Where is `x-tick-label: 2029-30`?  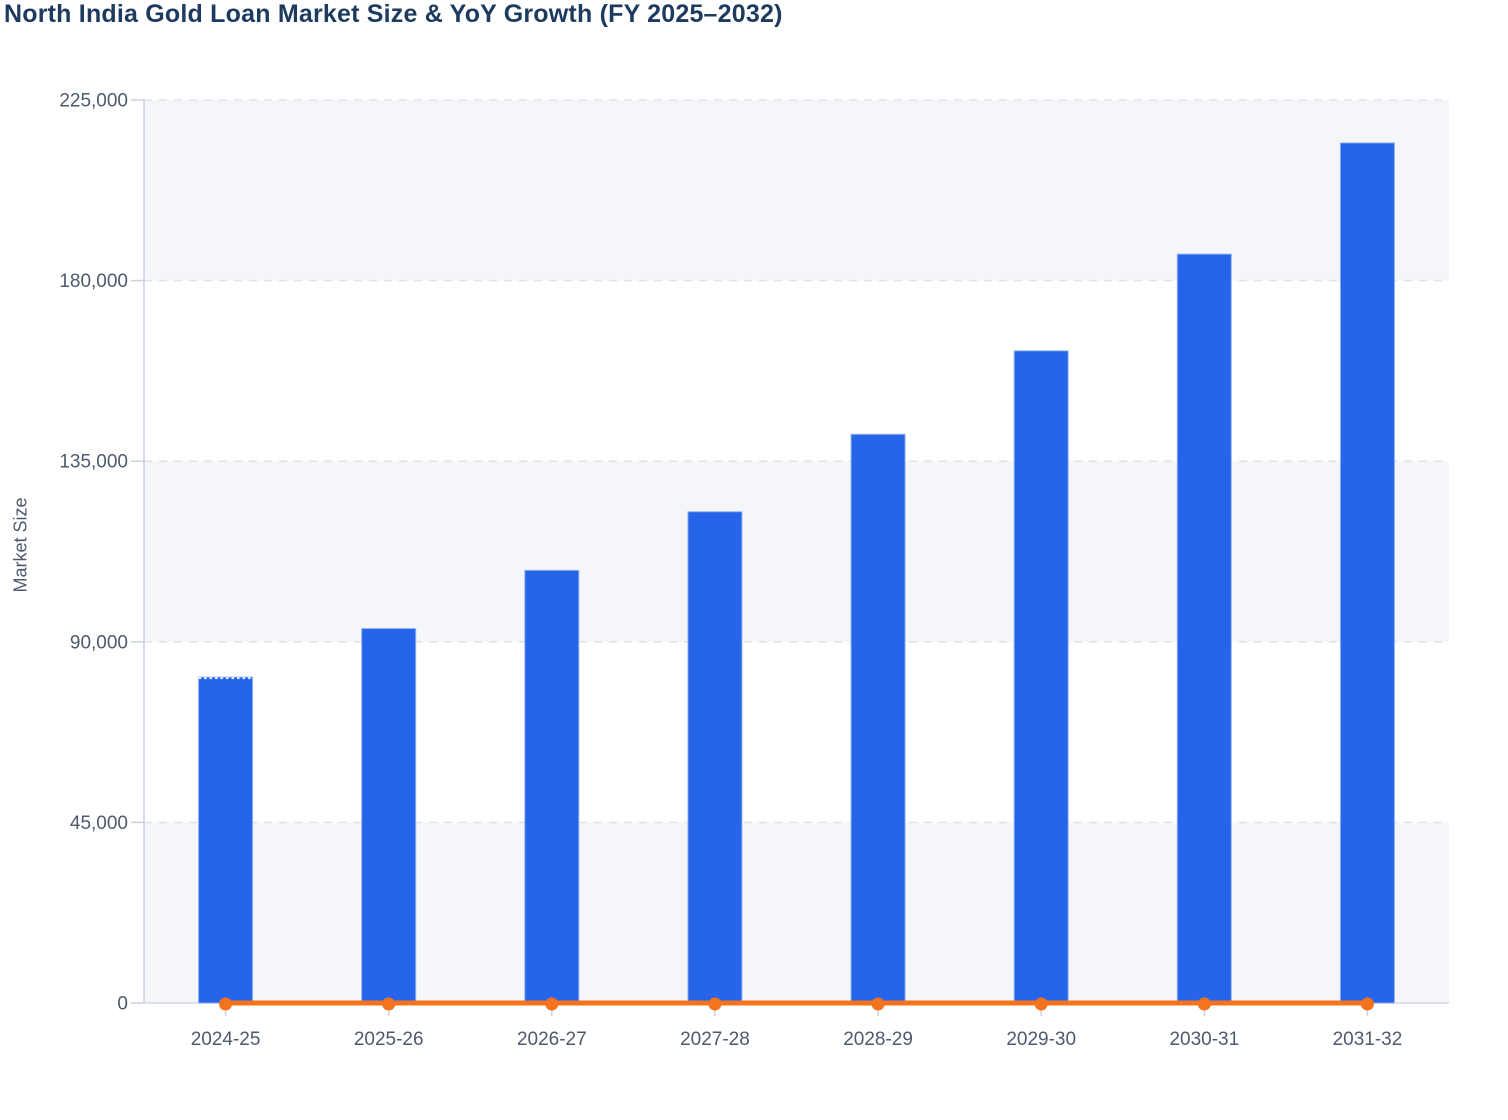
x-tick-label: 2029-30 is located at coordinates (1041, 1039).